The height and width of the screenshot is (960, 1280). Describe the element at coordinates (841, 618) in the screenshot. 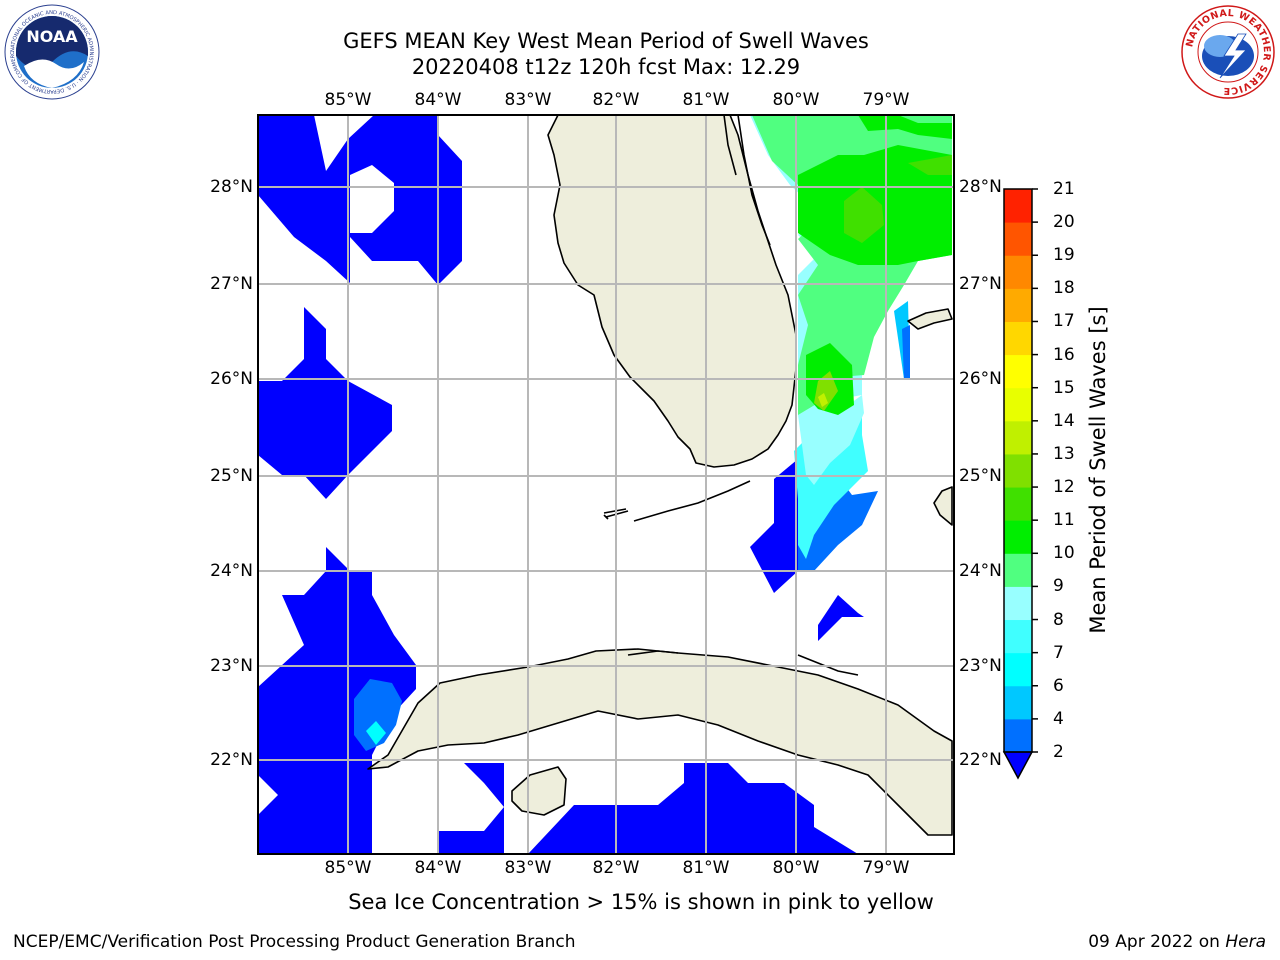

I see `bahamas-blob` at that location.